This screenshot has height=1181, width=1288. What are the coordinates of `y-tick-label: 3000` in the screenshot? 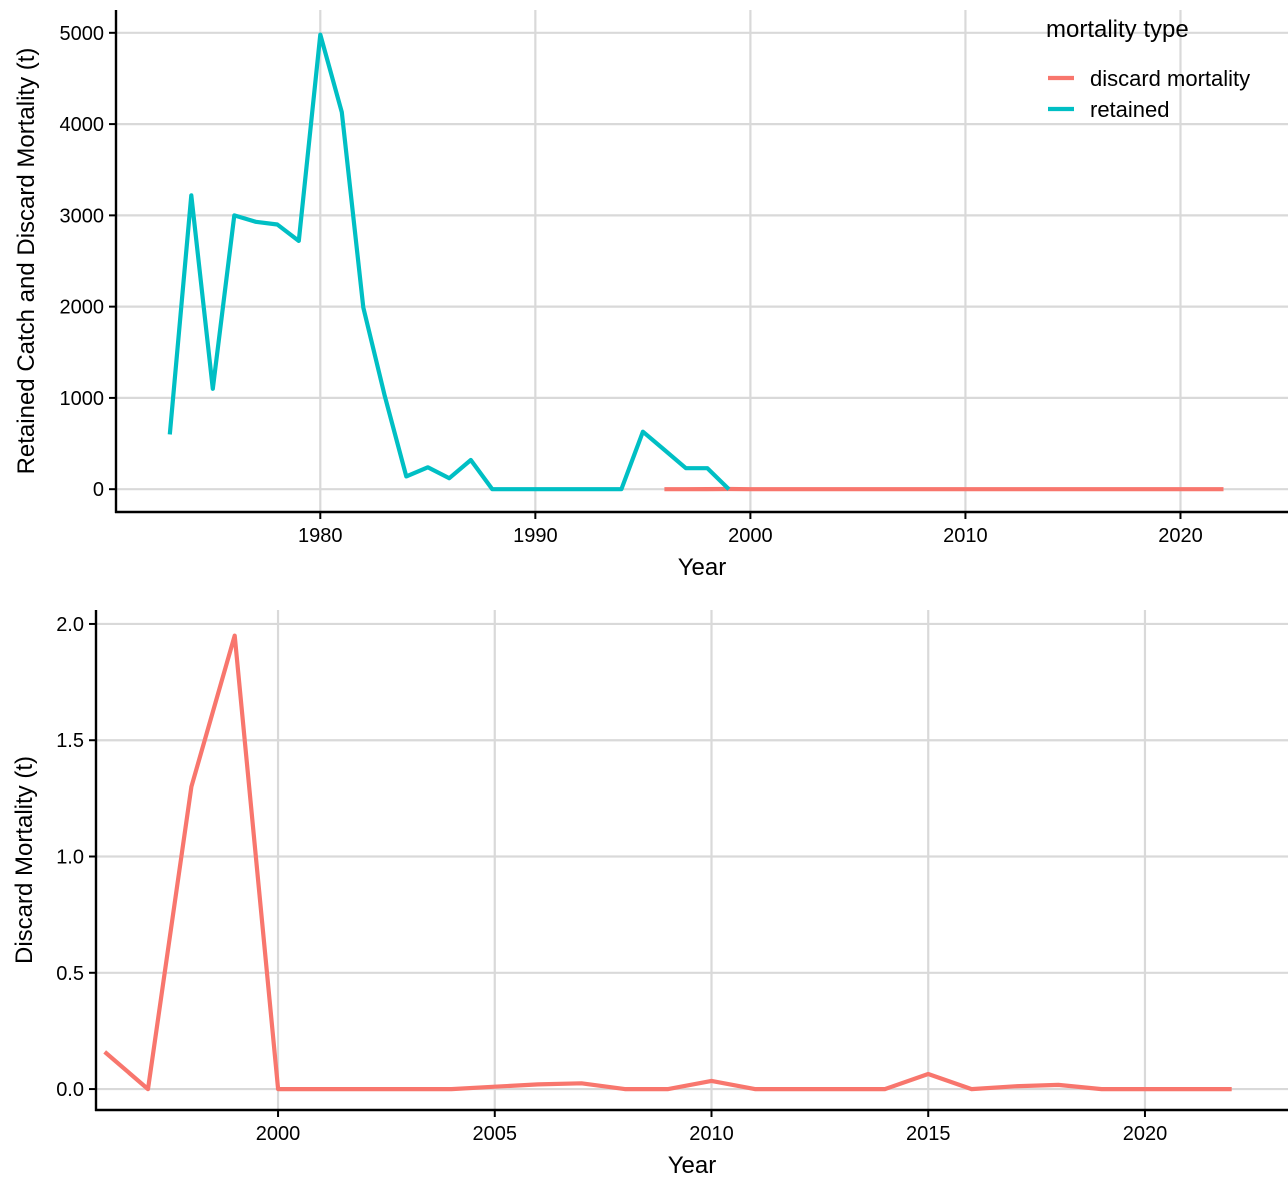 It's located at (82, 216).